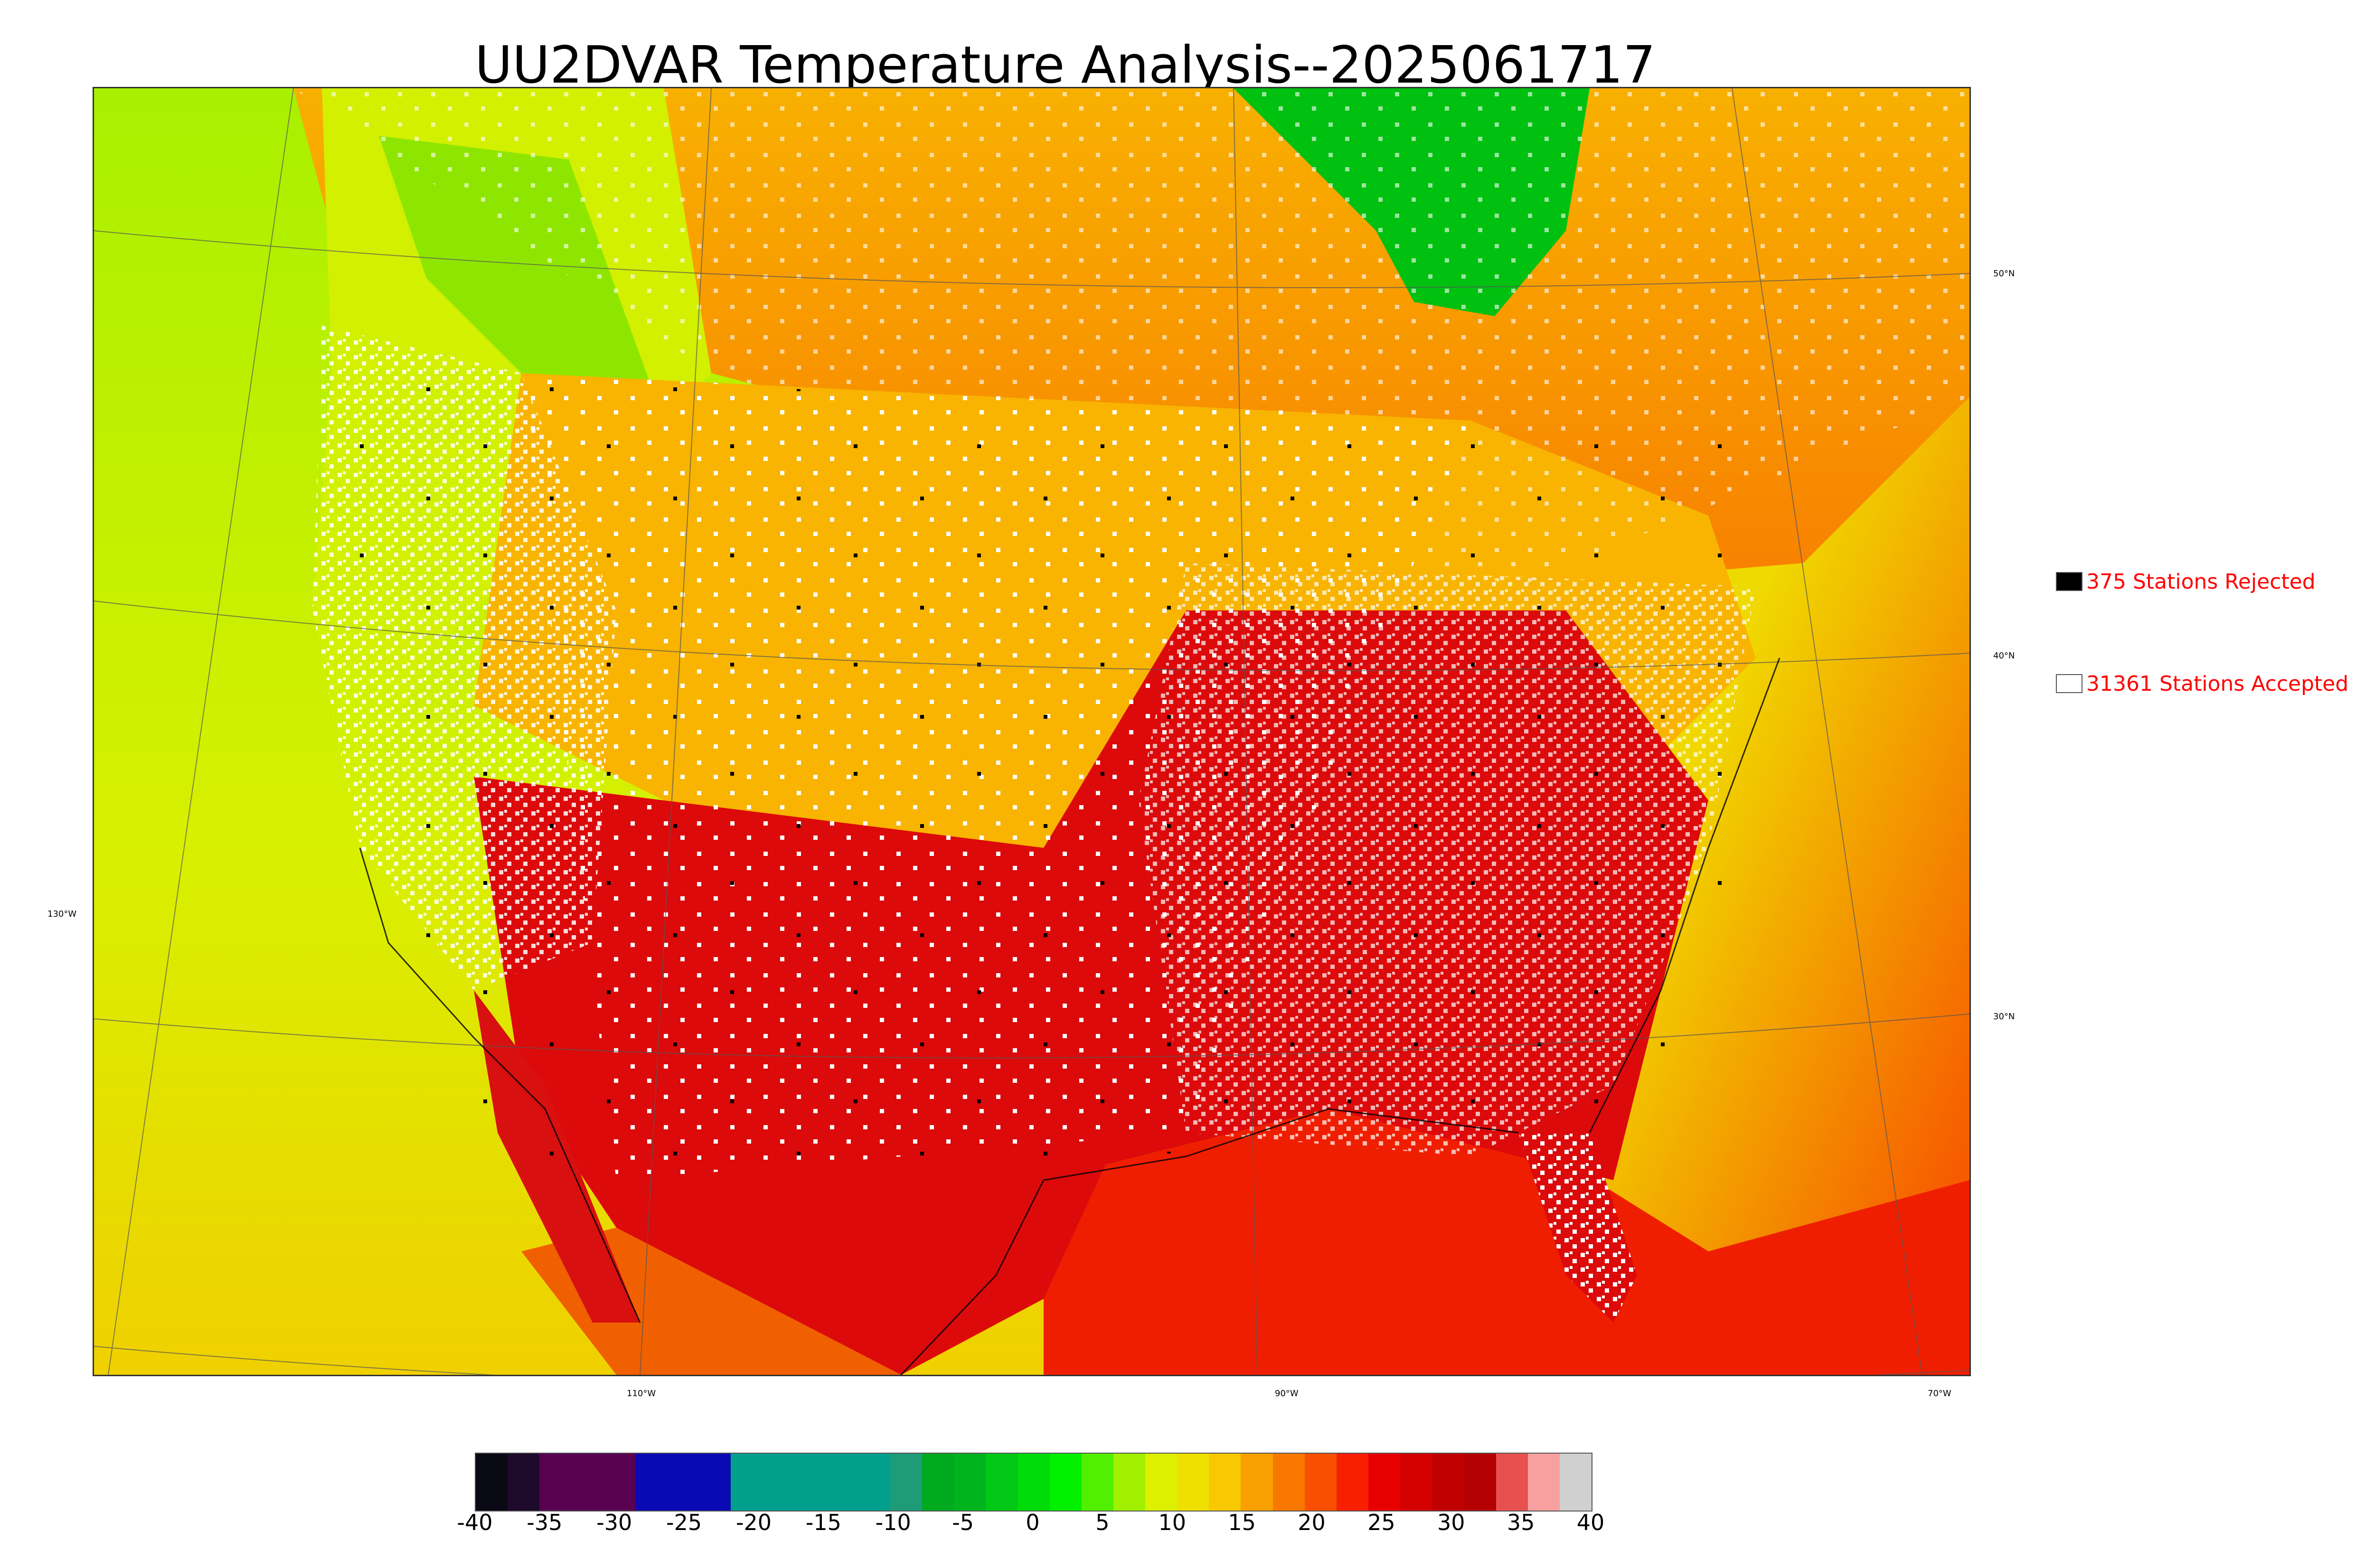  I want to click on colorbar-tick-labels: -40 -35 -30 -25 -20 -15 -10 -5 0 5 10 15 20 25 30 35 40, so click(1030, 1529).